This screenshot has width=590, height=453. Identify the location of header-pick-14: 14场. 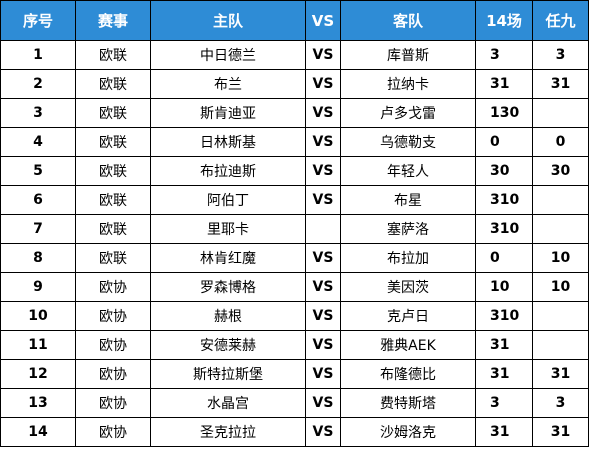
(504, 20).